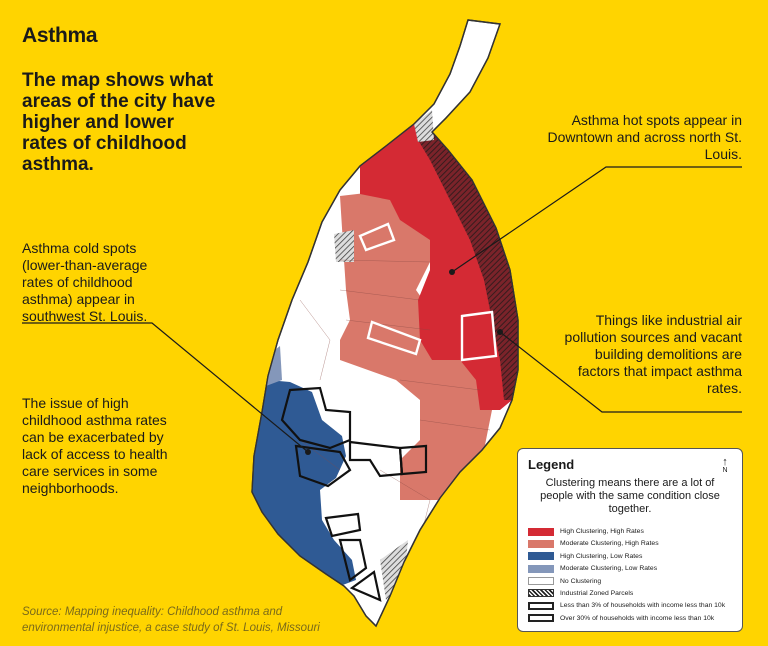 The height and width of the screenshot is (646, 768). I want to click on leader-dot-cold, so click(308, 452).